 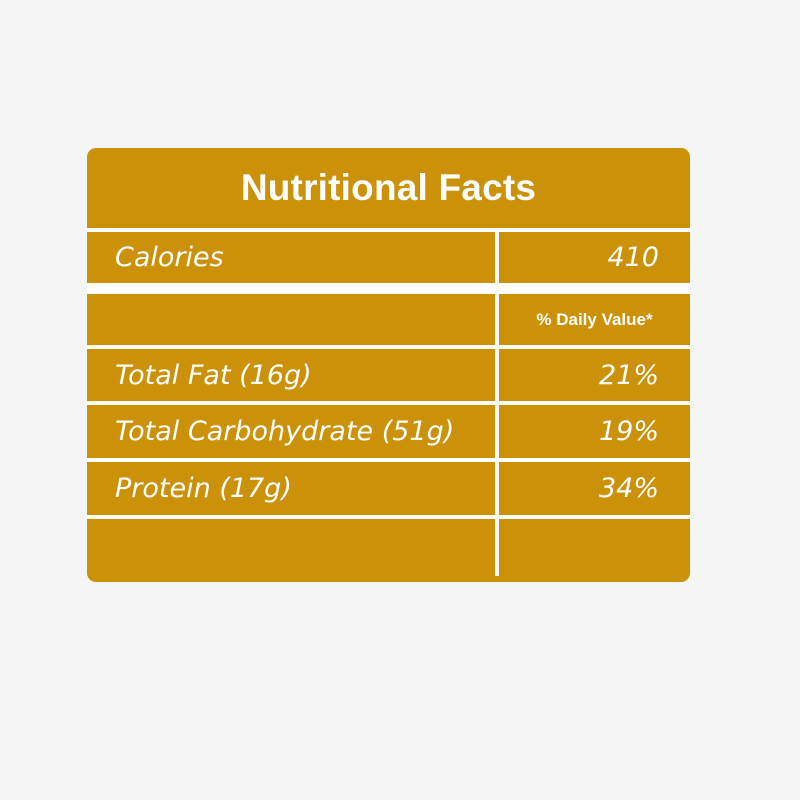 What do you see at coordinates (628, 431) in the screenshot?
I see `nutrient-value: 19%` at bounding box center [628, 431].